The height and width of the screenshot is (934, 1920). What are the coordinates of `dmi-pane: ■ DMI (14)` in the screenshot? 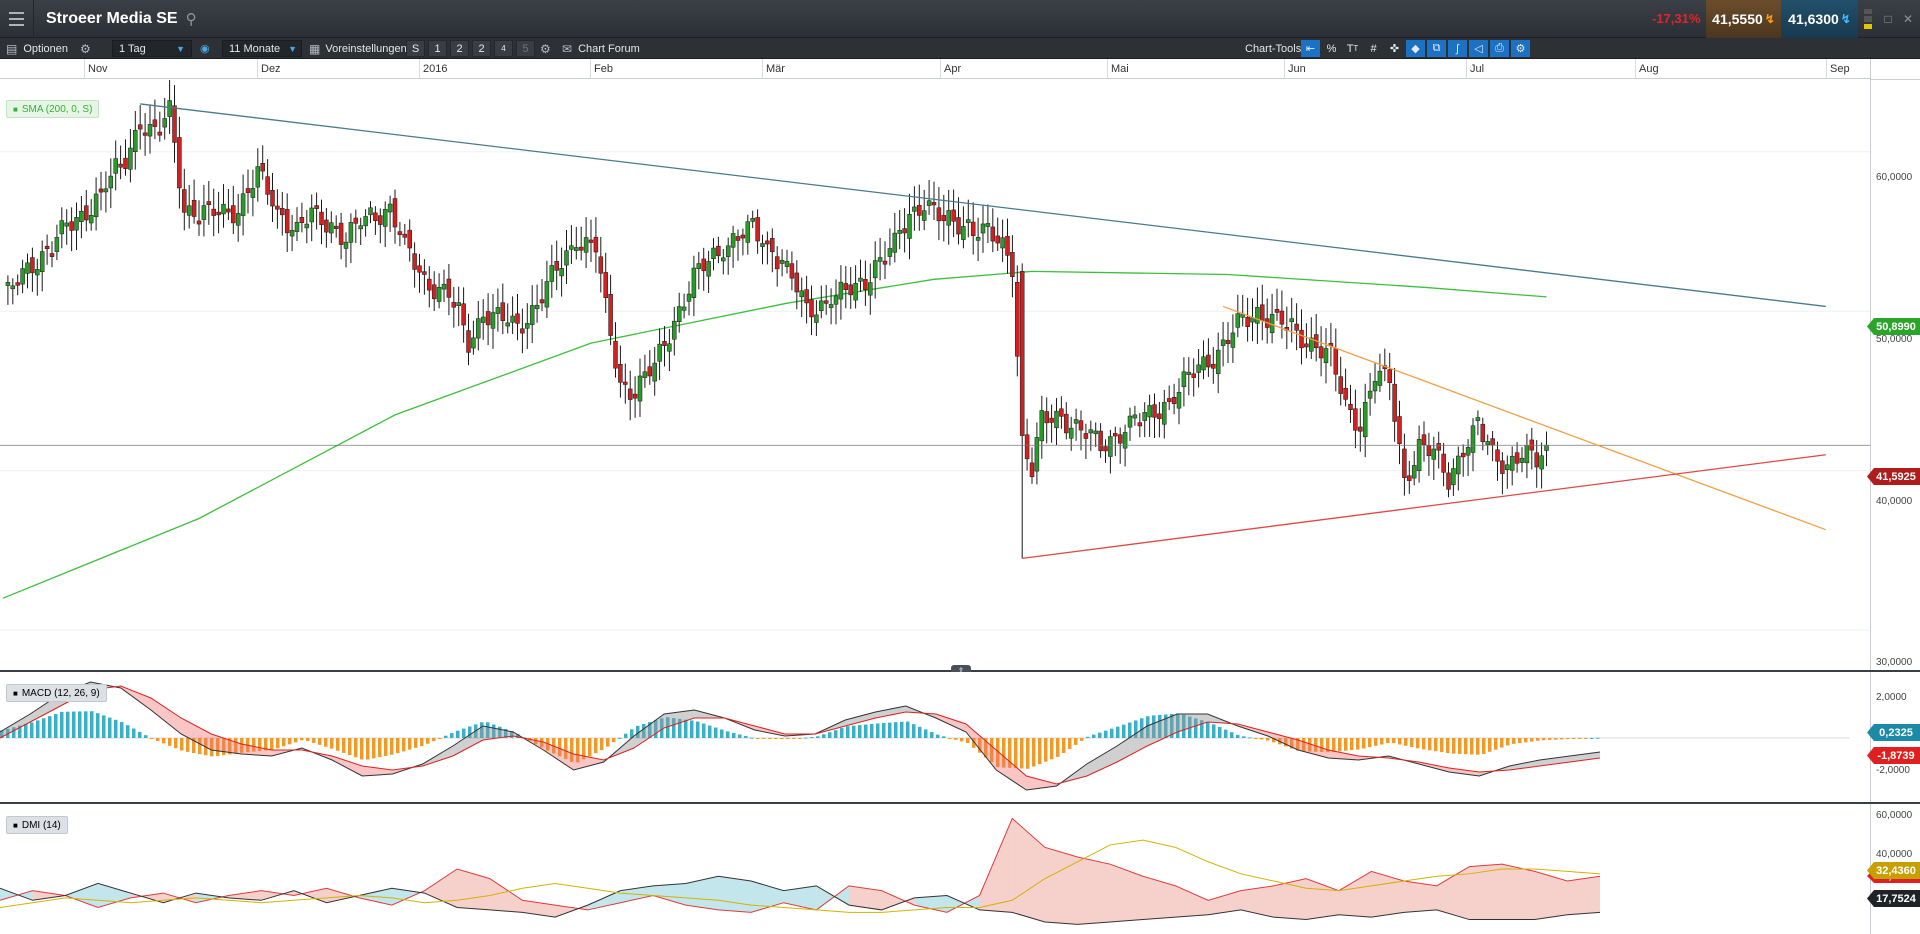 It's located at (935, 869).